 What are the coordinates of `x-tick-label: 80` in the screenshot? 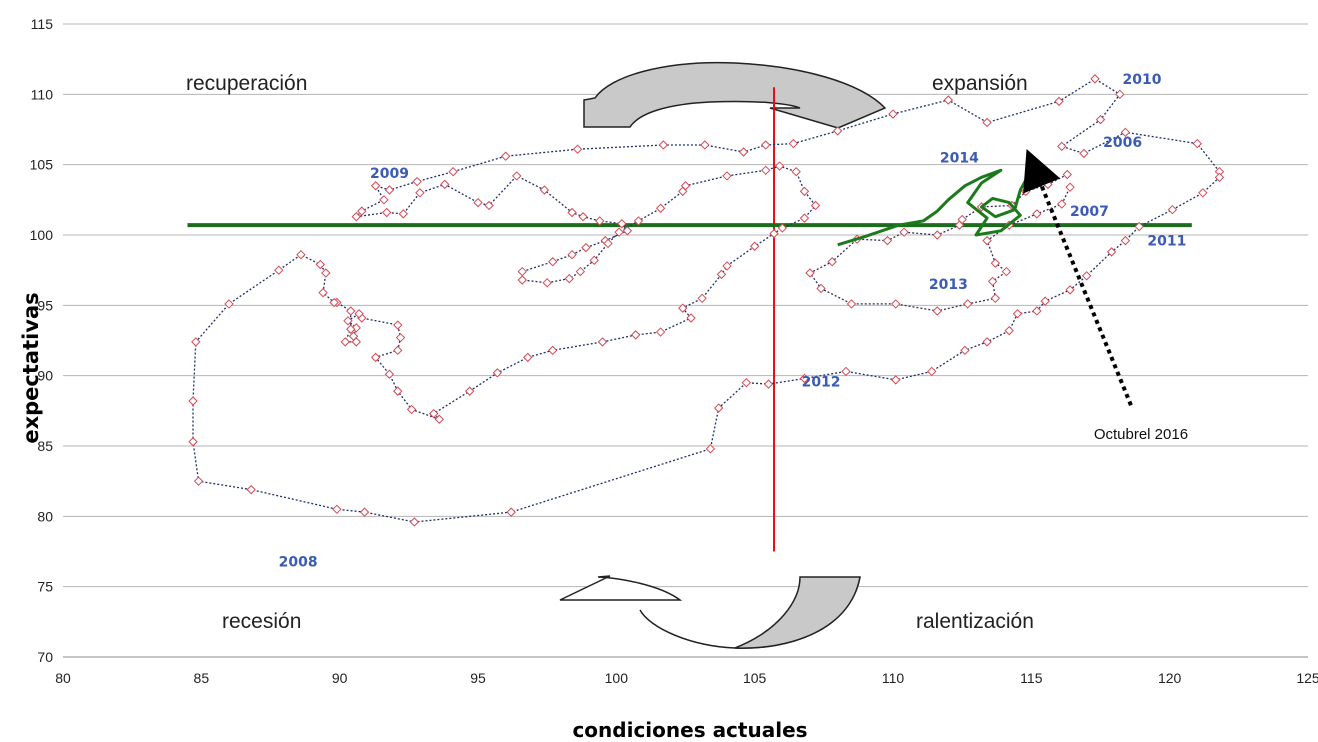 It's located at (63, 678).